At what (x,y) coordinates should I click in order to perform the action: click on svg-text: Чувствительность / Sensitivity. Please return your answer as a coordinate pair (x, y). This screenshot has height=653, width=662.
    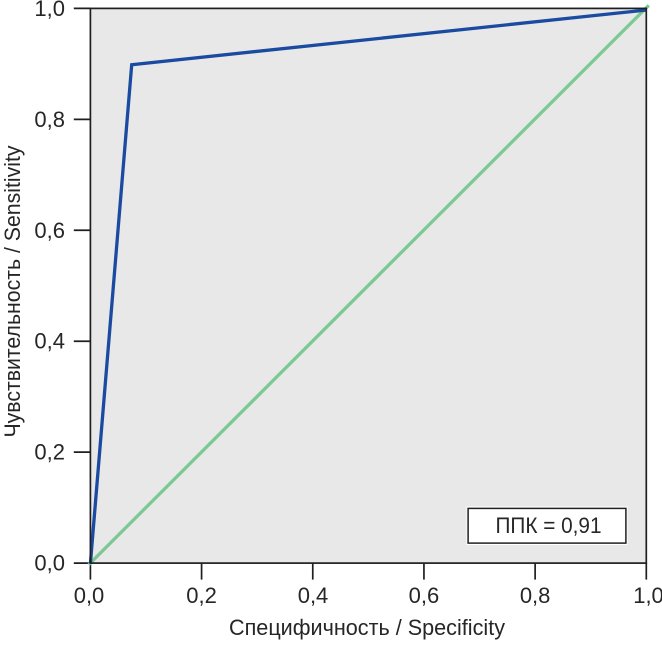
    Looking at the image, I should click on (12, 292).